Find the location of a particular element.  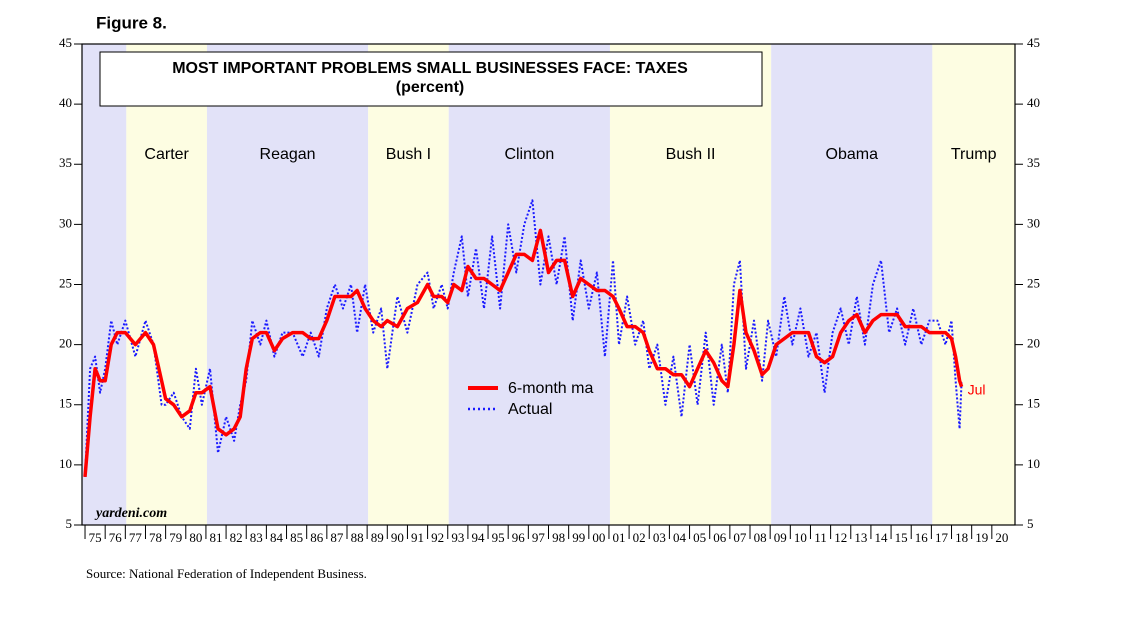

x-tick-label: 99 is located at coordinates (578, 537).